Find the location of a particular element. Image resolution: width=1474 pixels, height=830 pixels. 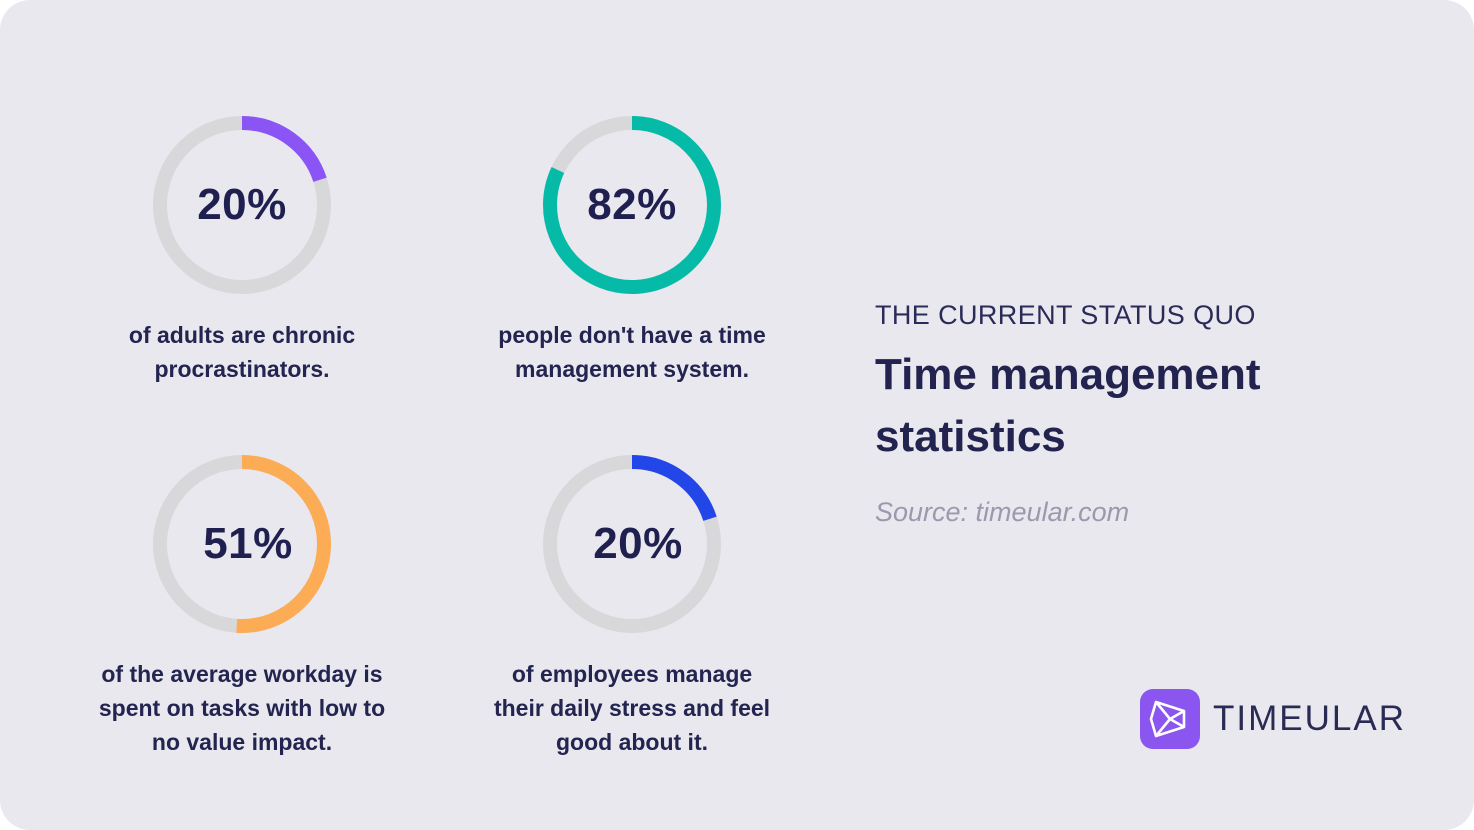

page-title: Time management statistics is located at coordinates (1068, 405).